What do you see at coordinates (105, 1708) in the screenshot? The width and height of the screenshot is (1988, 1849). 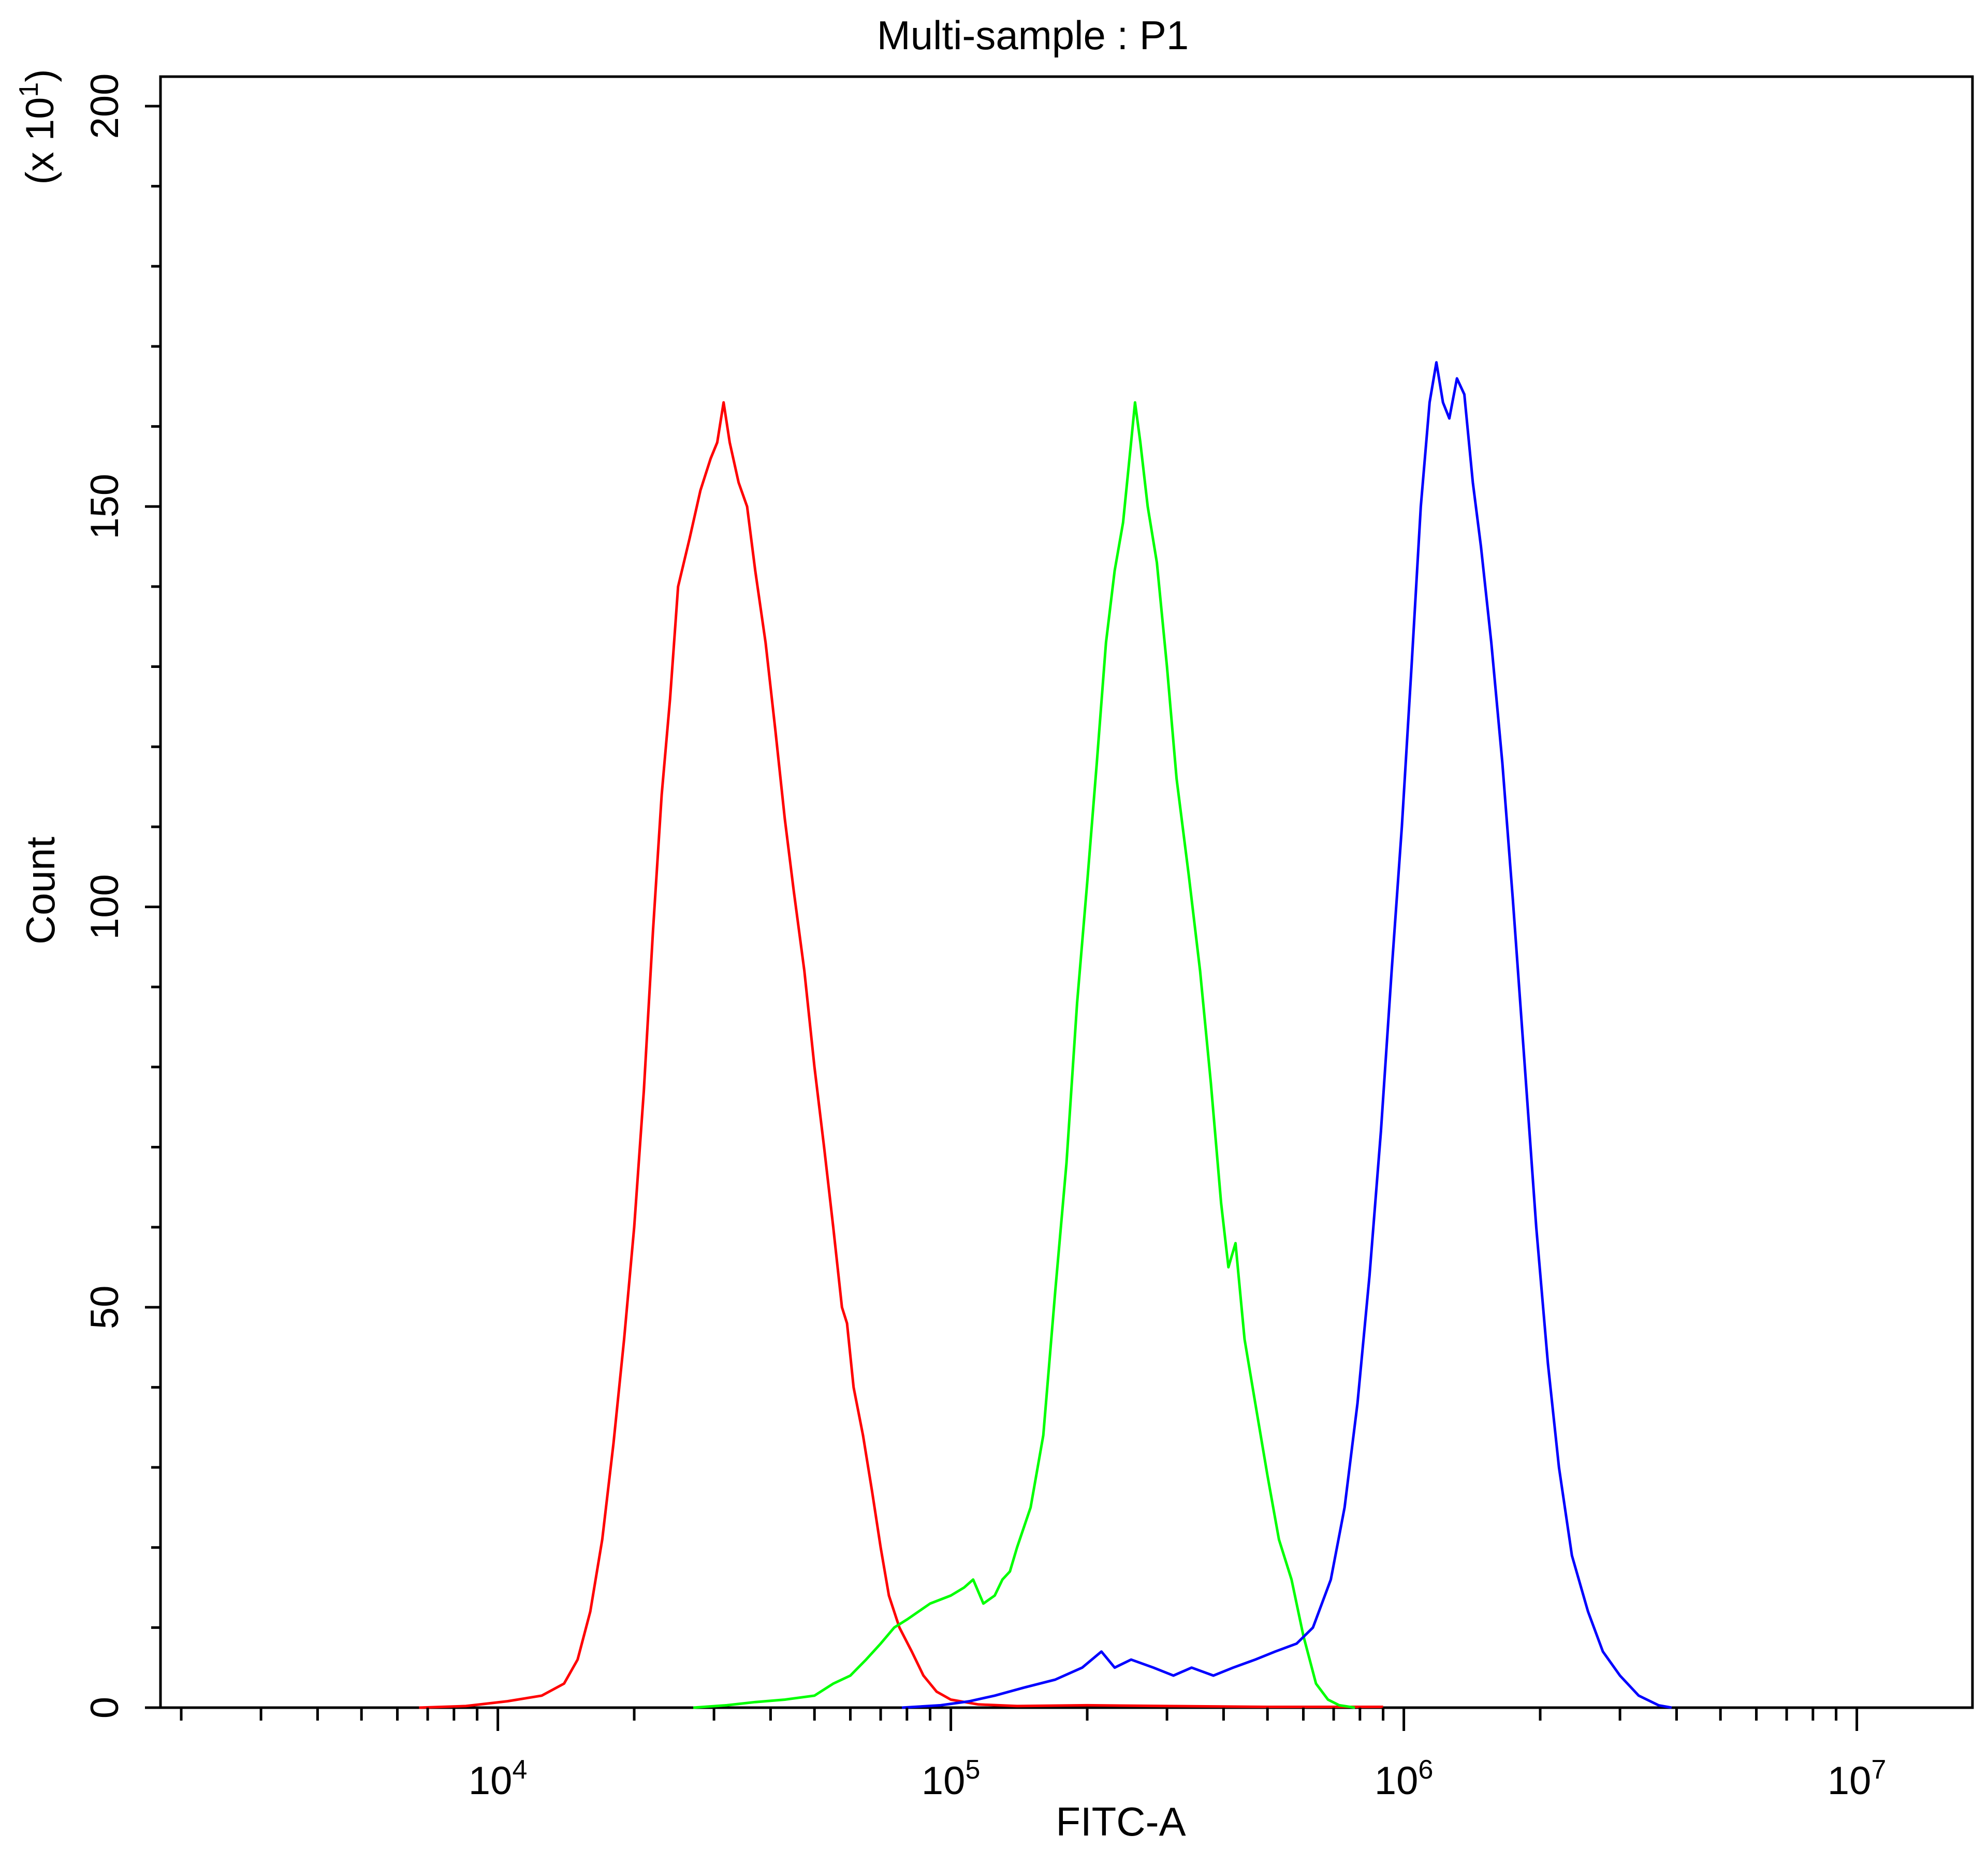 I see `y-tick-label: 0` at bounding box center [105, 1708].